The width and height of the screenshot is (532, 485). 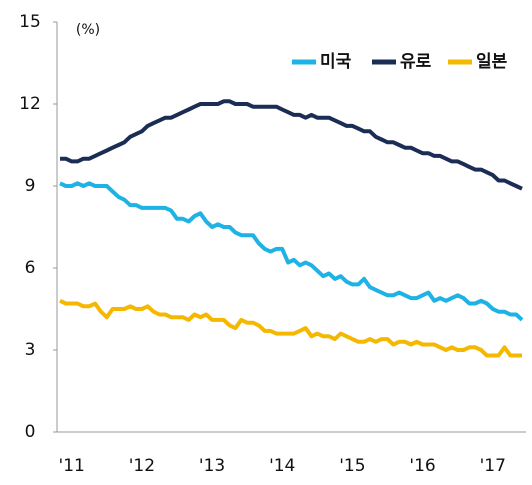 What do you see at coordinates (282, 466) in the screenshot?
I see `x-tick-label: '14` at bounding box center [282, 466].